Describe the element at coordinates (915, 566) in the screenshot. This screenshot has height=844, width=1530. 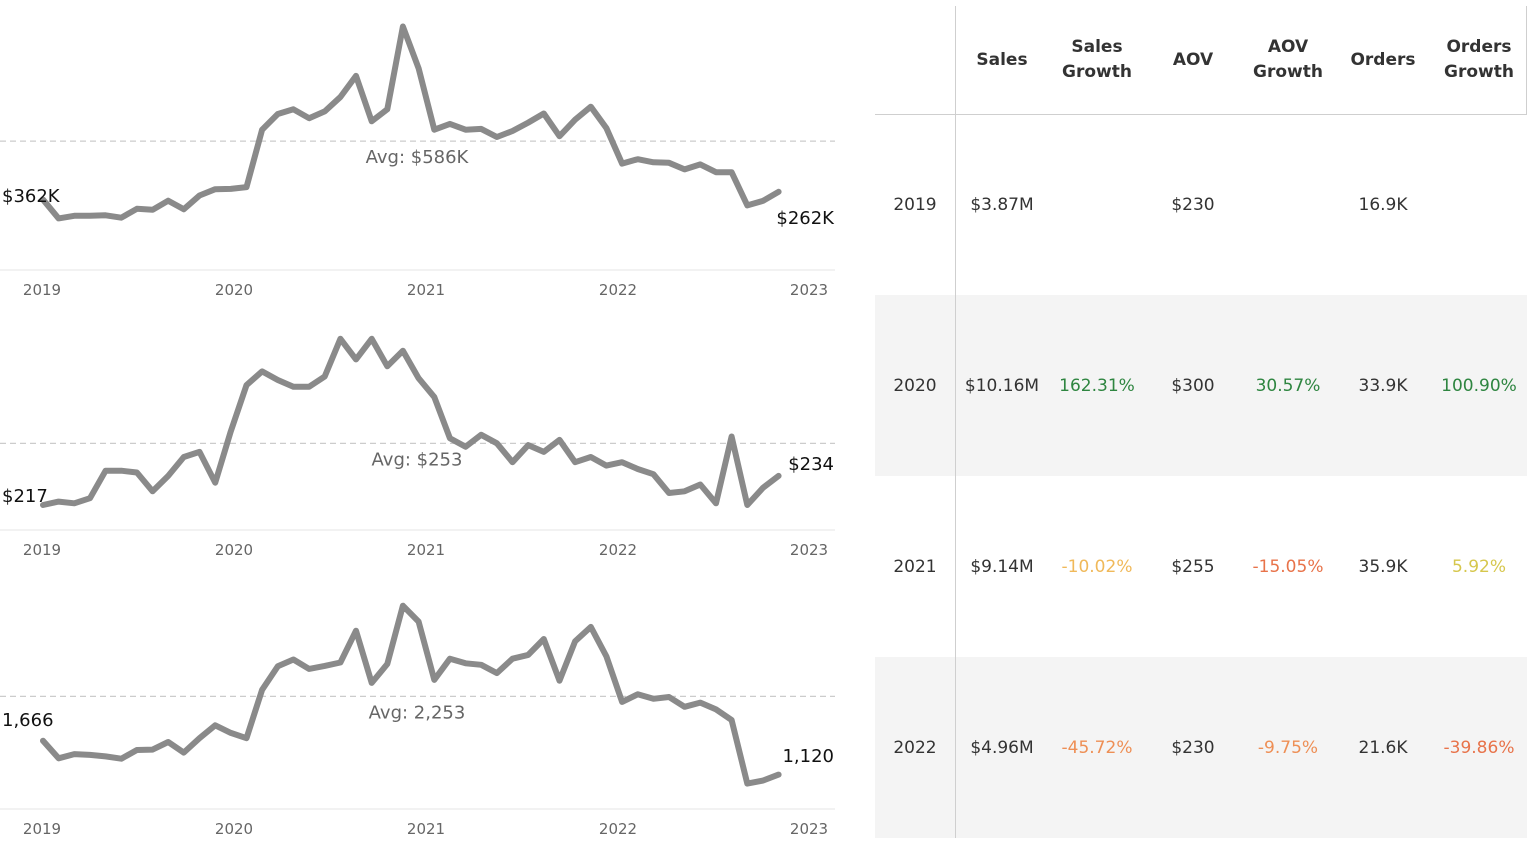
I see `year-cell: 2021` at that location.